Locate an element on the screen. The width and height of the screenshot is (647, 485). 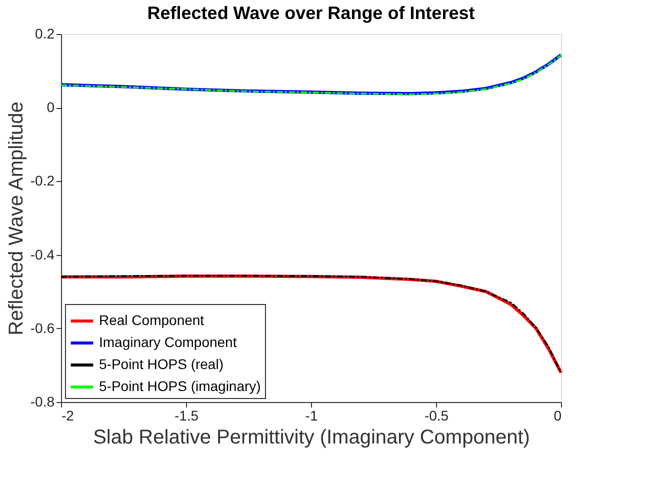
legend-label: 5-Point HOPS (real) is located at coordinates (161, 364).